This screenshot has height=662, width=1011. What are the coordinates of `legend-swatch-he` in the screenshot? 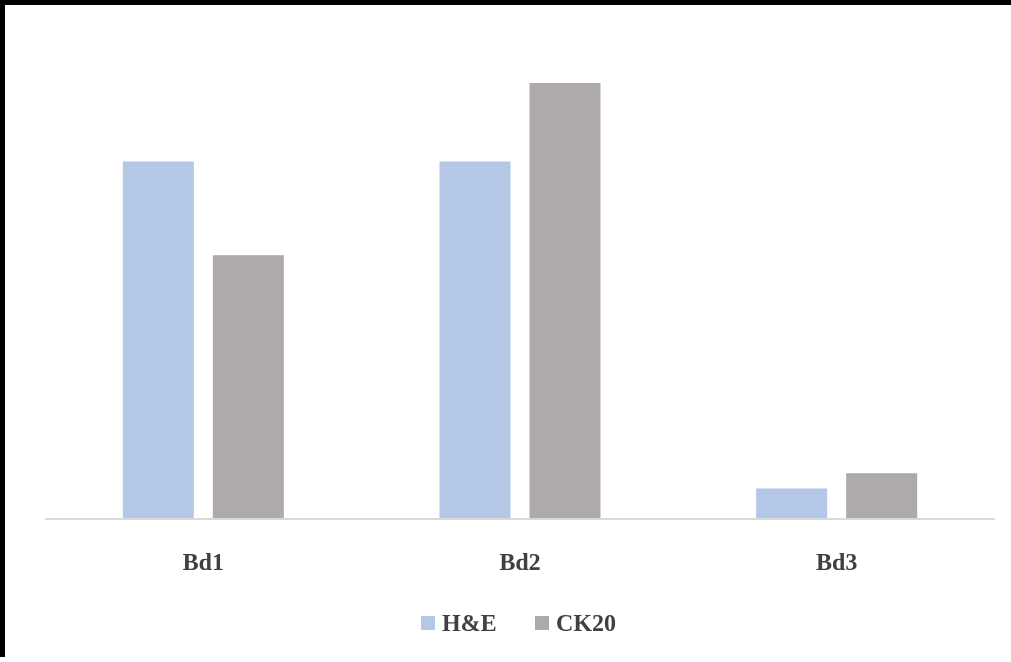 It's located at (428, 623).